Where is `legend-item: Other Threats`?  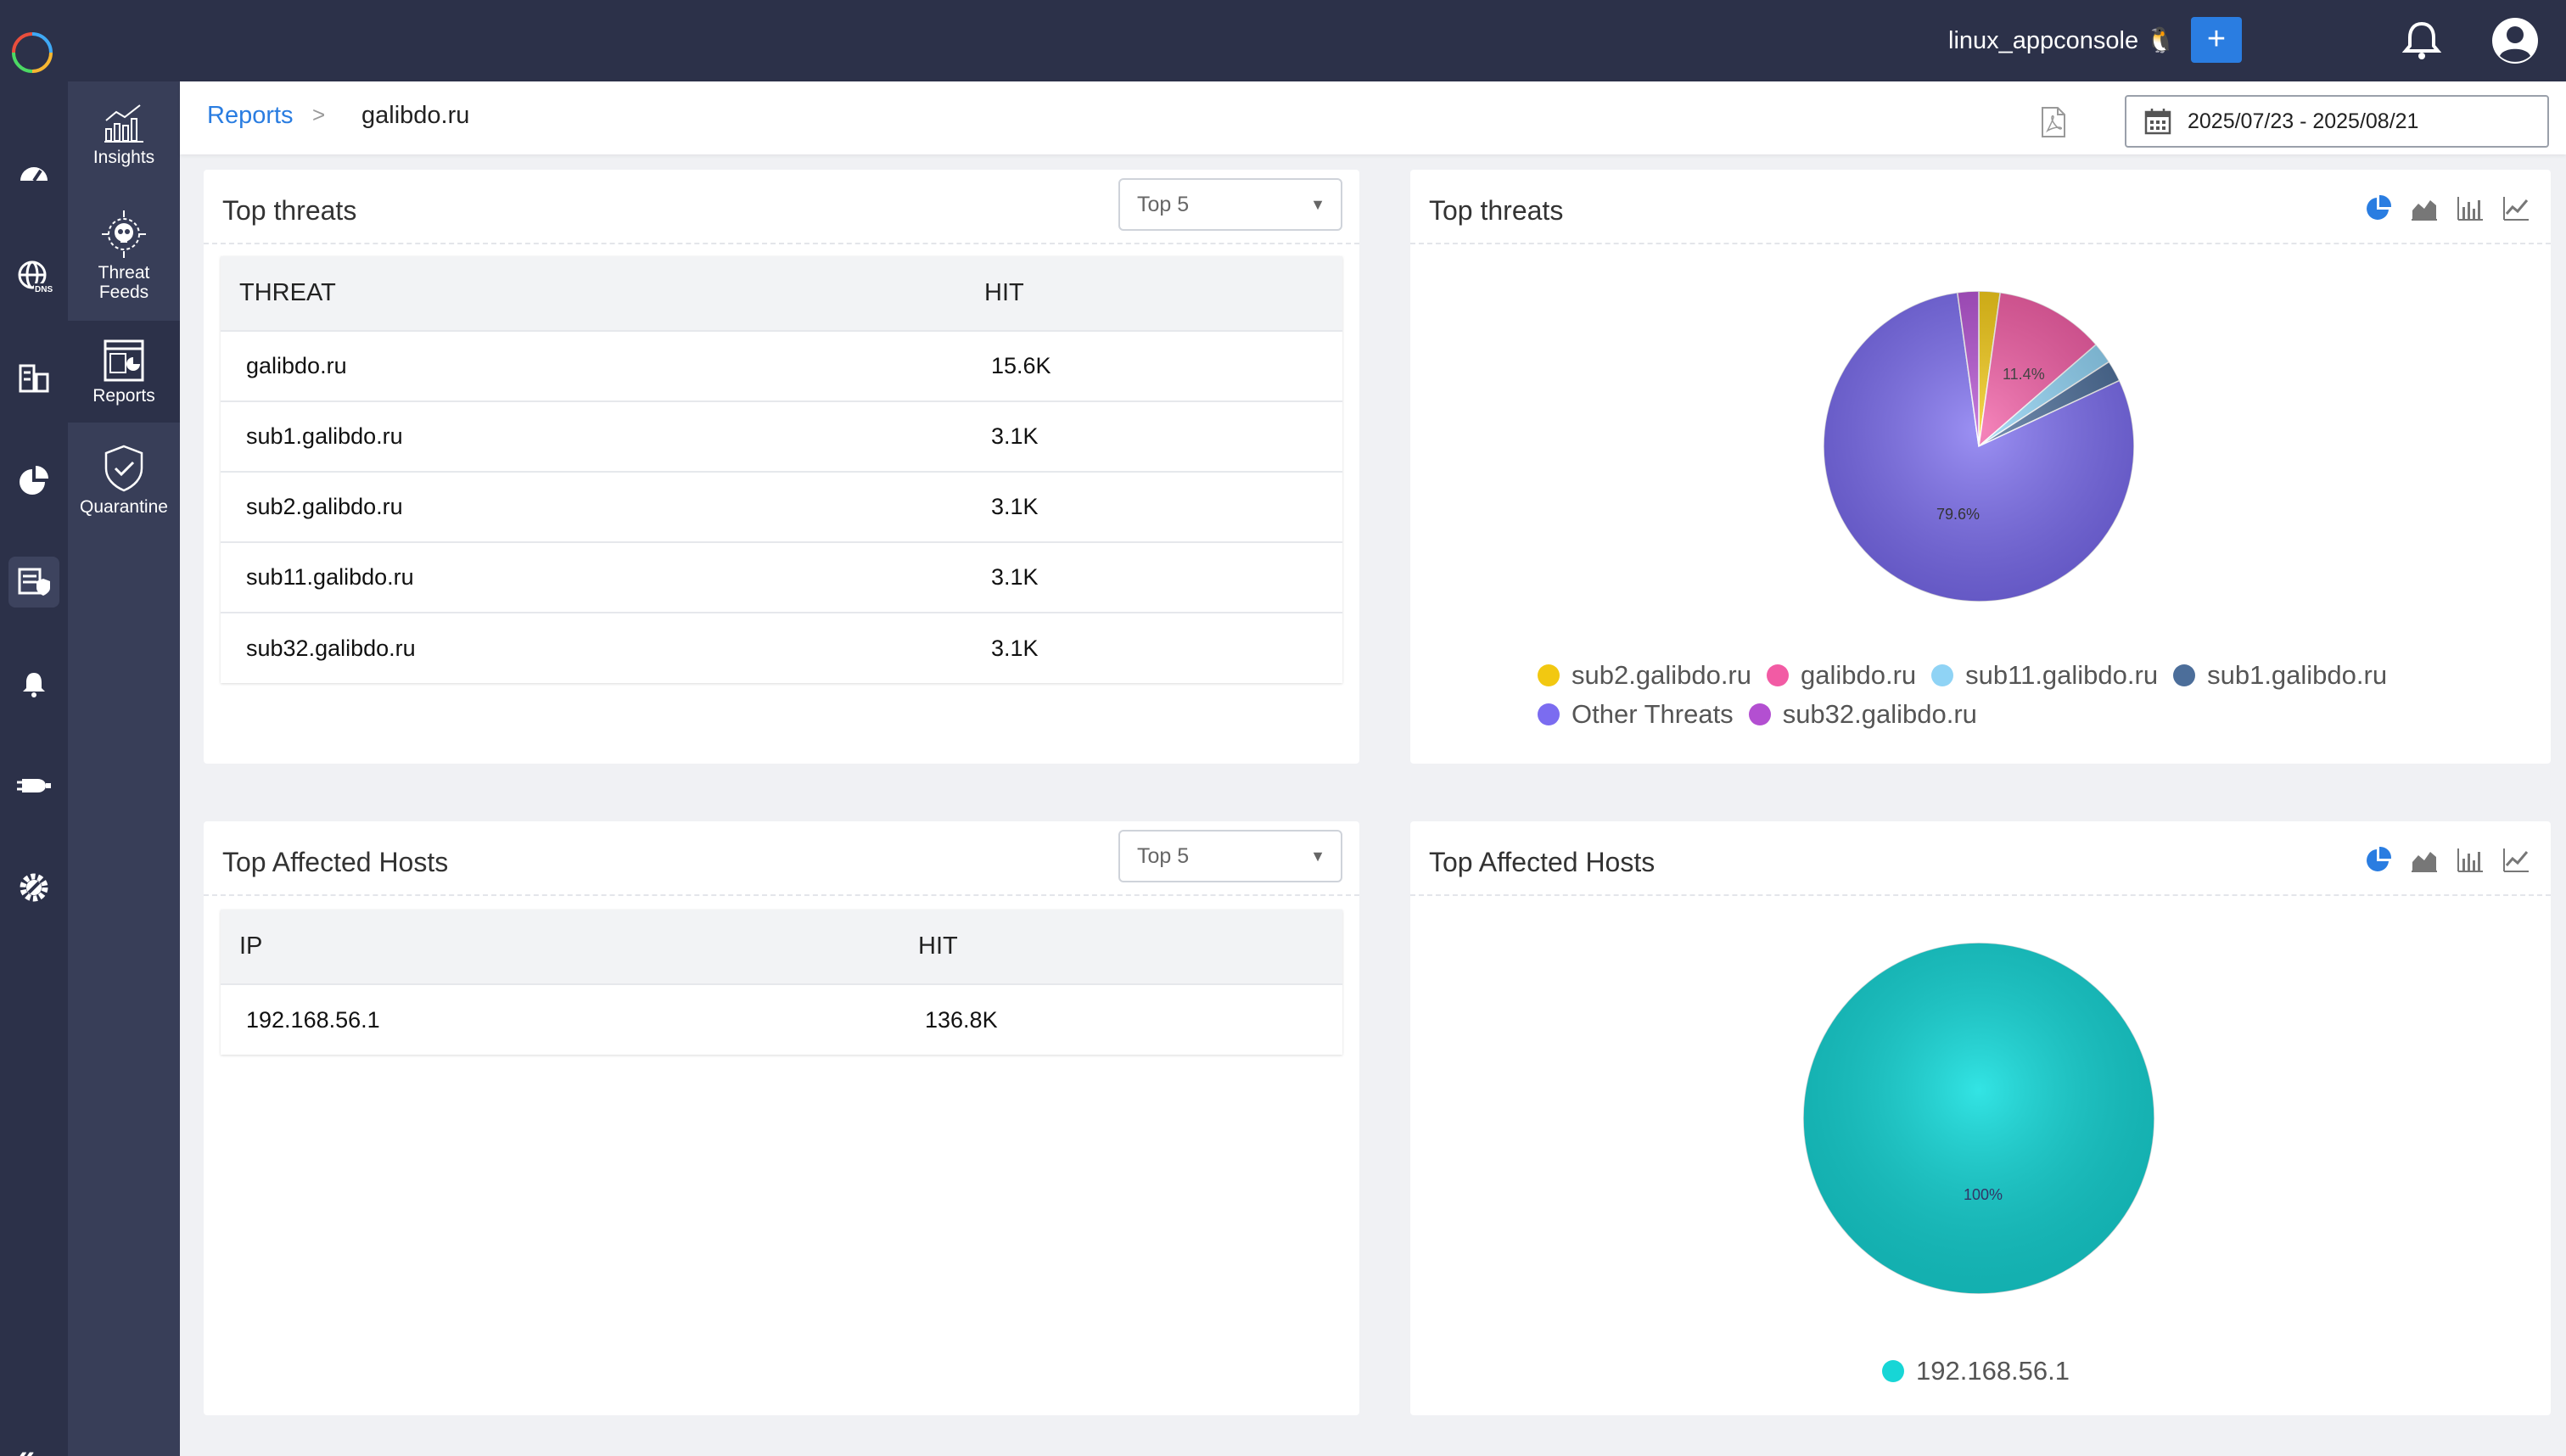
legend-item: Other Threats is located at coordinates (1636, 715).